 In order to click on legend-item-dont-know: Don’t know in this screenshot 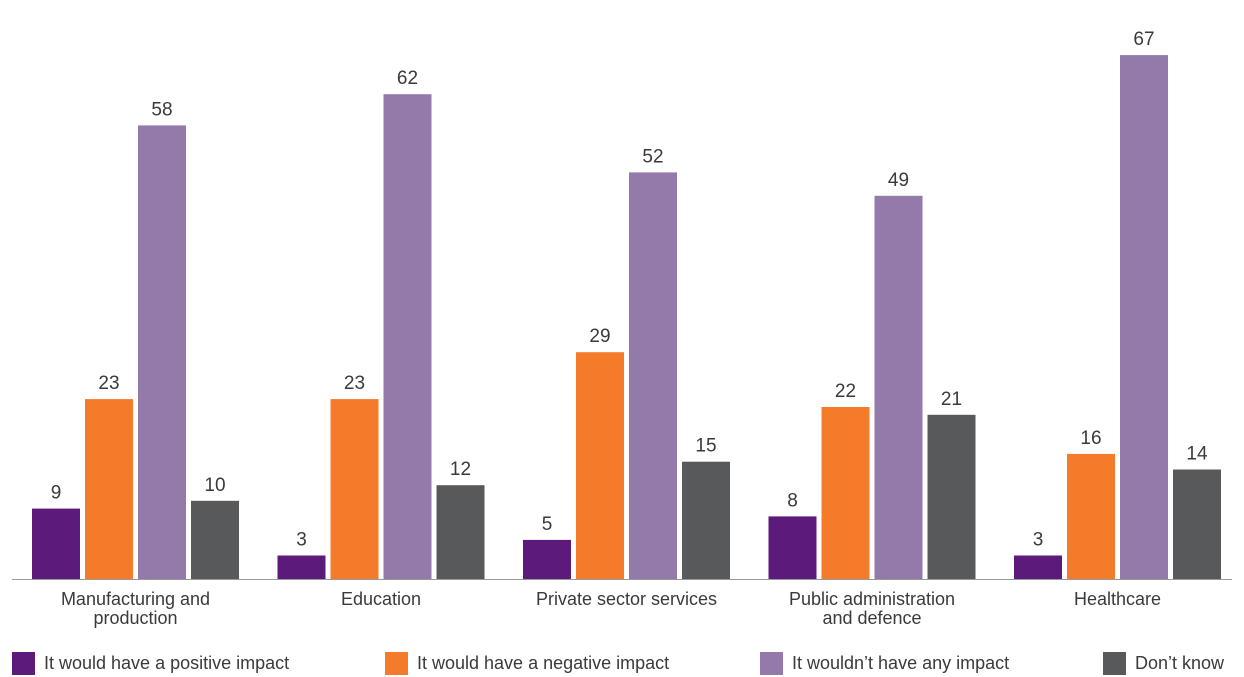, I will do `click(1163, 663)`.